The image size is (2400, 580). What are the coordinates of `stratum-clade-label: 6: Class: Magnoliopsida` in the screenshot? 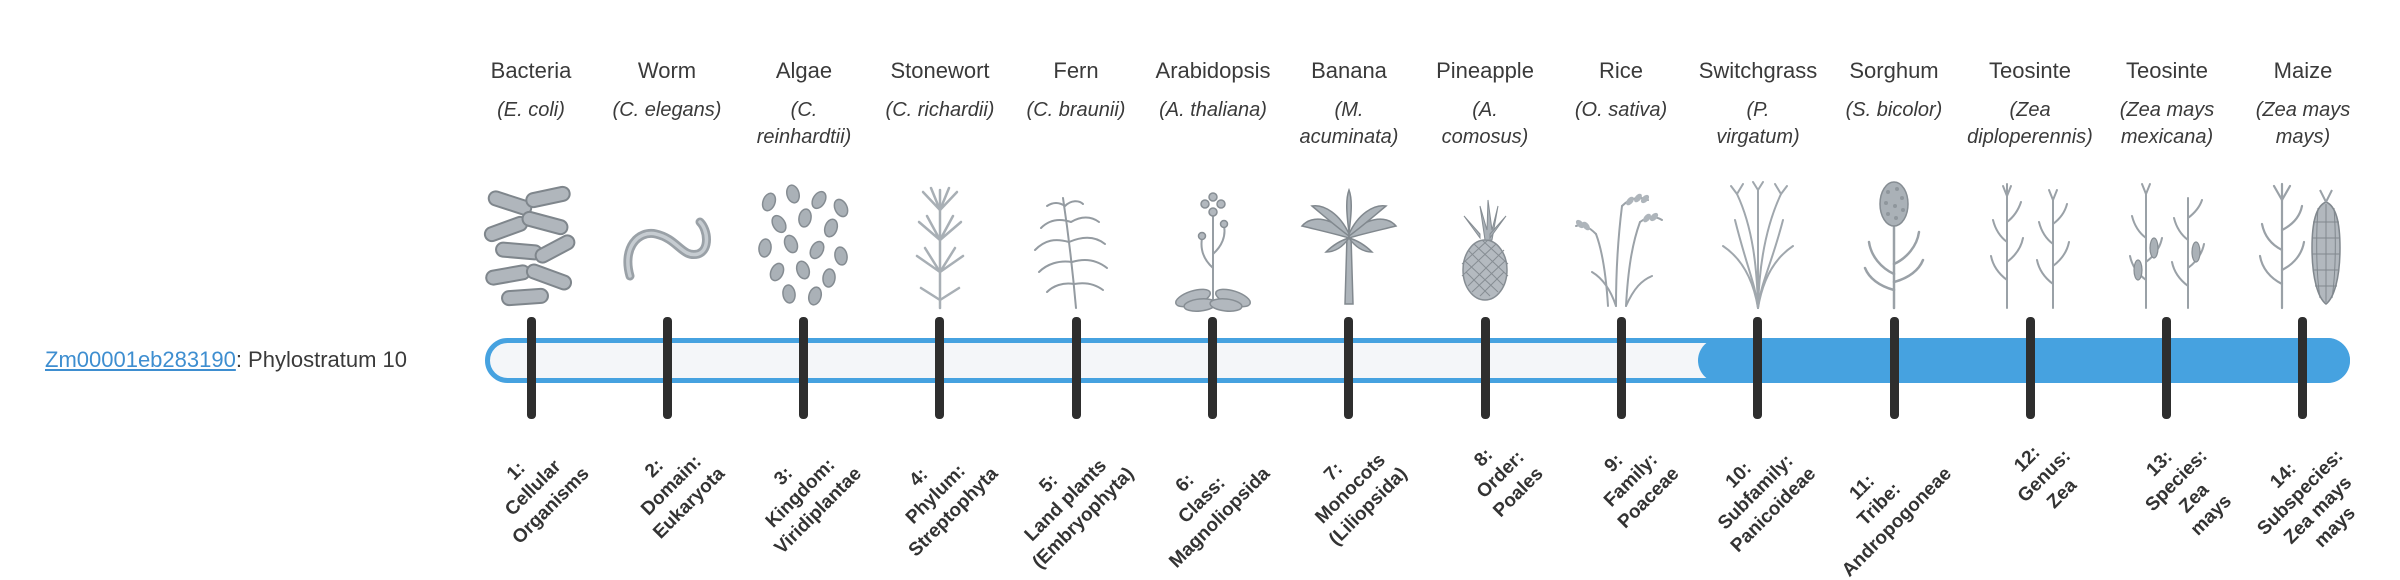 It's located at (1219, 517).